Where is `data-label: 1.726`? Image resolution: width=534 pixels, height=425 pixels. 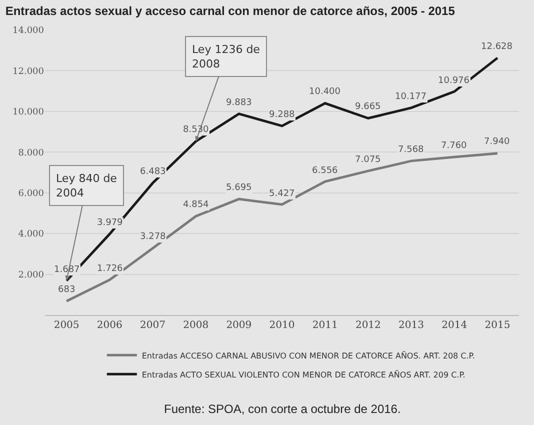
data-label: 1.726 is located at coordinates (110, 269).